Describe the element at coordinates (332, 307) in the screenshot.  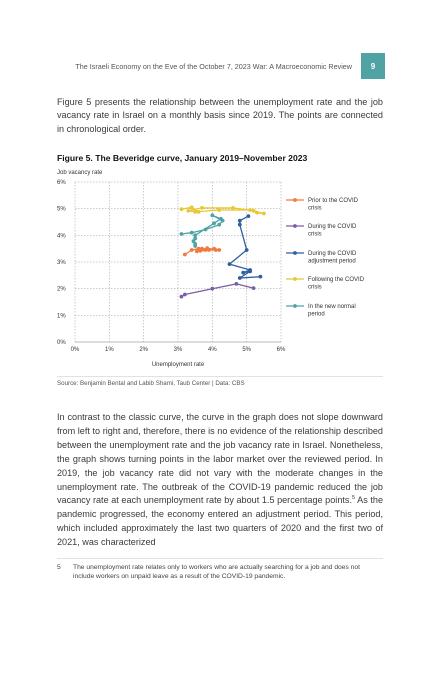
I see `legend-label-line: In the new normal` at that location.